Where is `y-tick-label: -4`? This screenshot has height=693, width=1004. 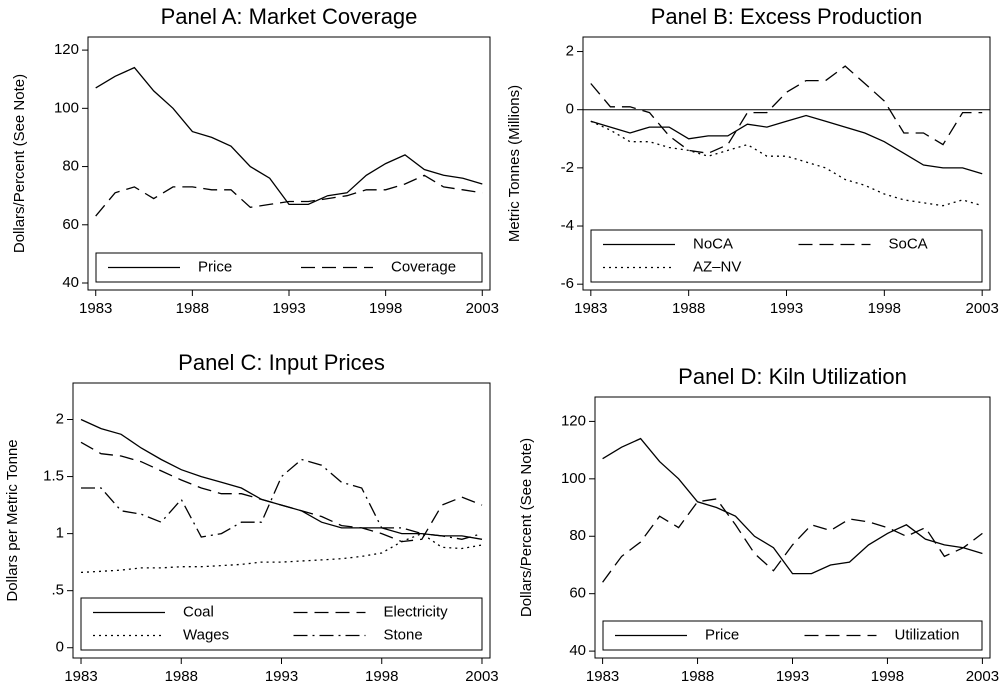 y-tick-label: -4 is located at coordinates (567, 225).